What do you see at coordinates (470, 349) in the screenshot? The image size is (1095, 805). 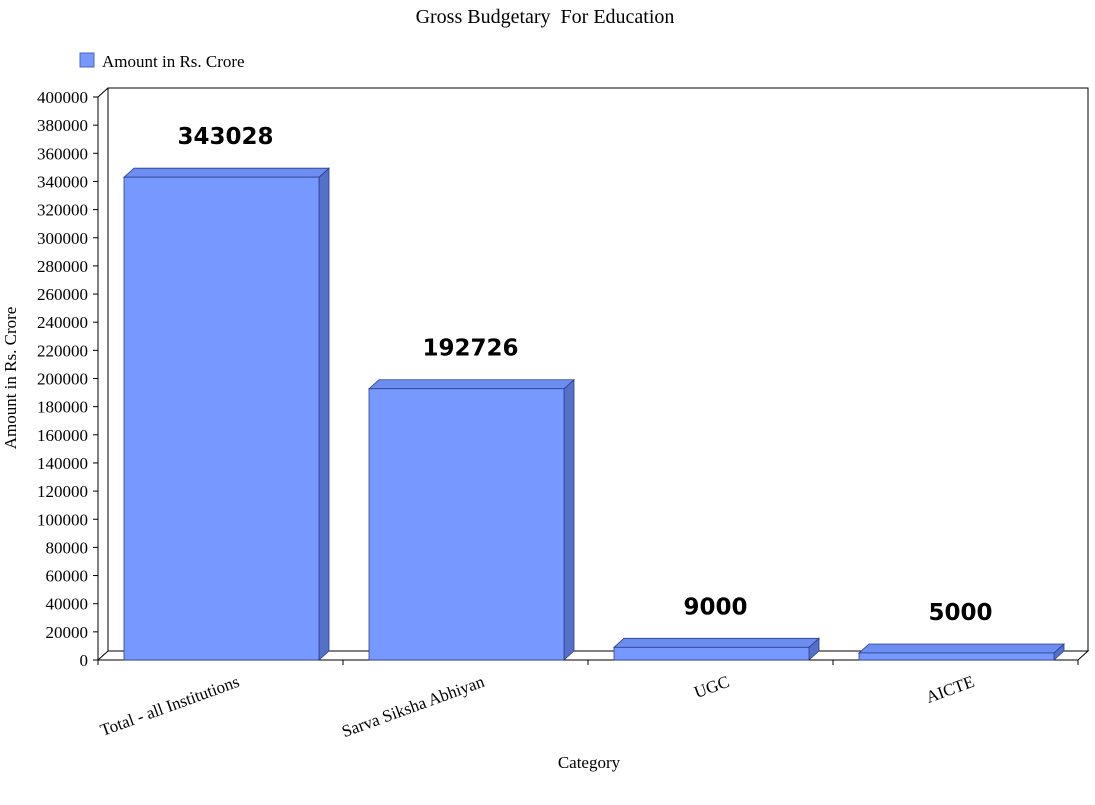 I see `data-label: 192726` at bounding box center [470, 349].